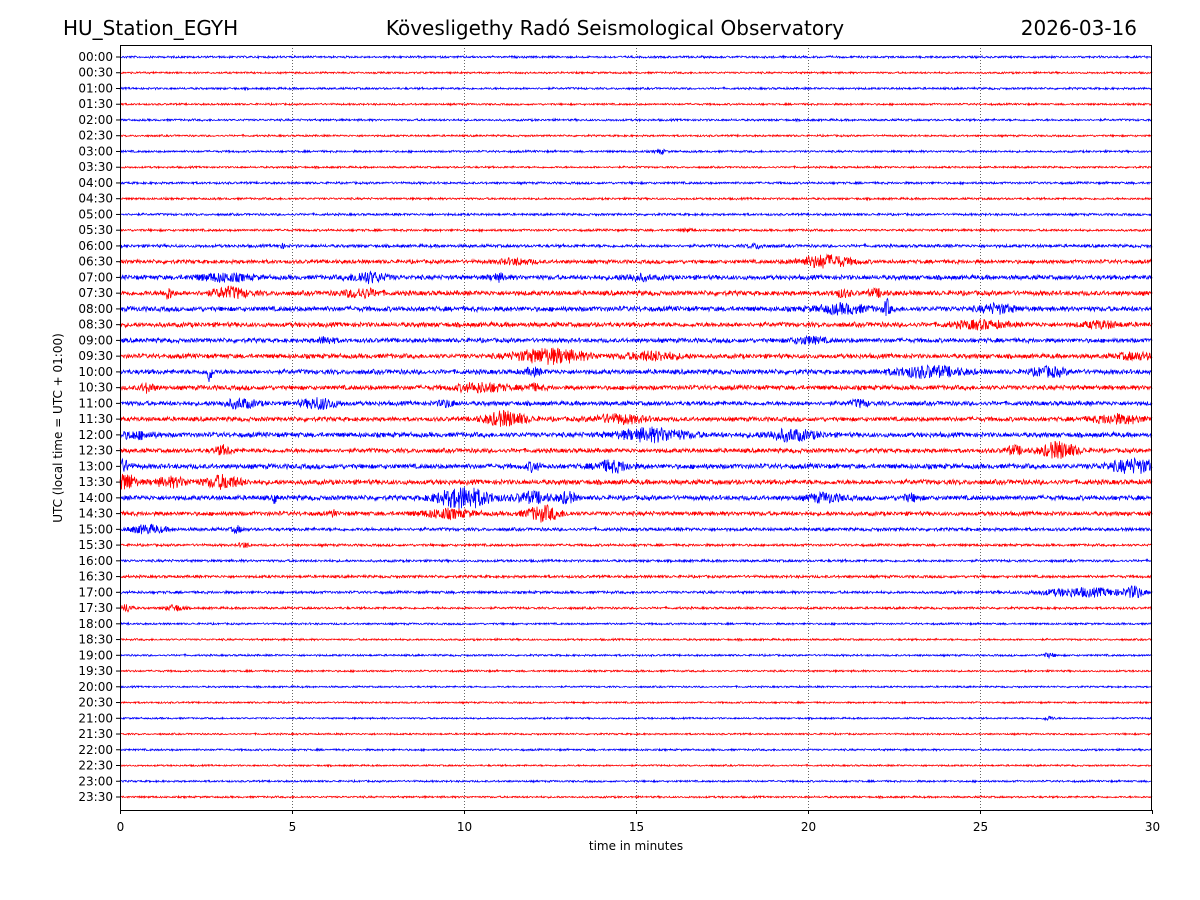 This screenshot has height=900, width=1200. What do you see at coordinates (95, 419) in the screenshot?
I see `y-tick-label: 11:30` at bounding box center [95, 419].